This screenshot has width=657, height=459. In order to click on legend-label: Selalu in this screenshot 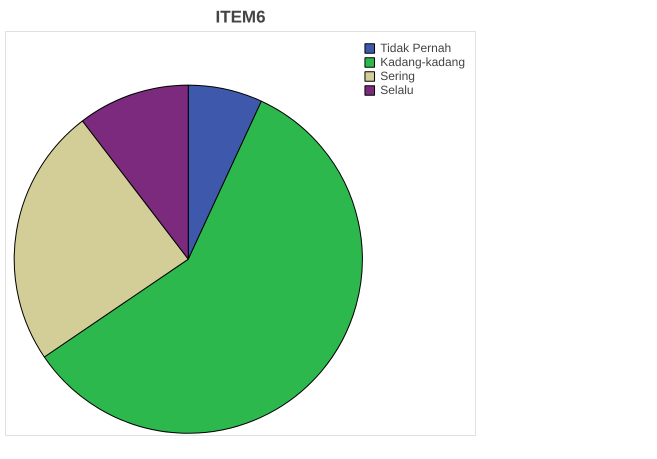, I will do `click(397, 90)`.